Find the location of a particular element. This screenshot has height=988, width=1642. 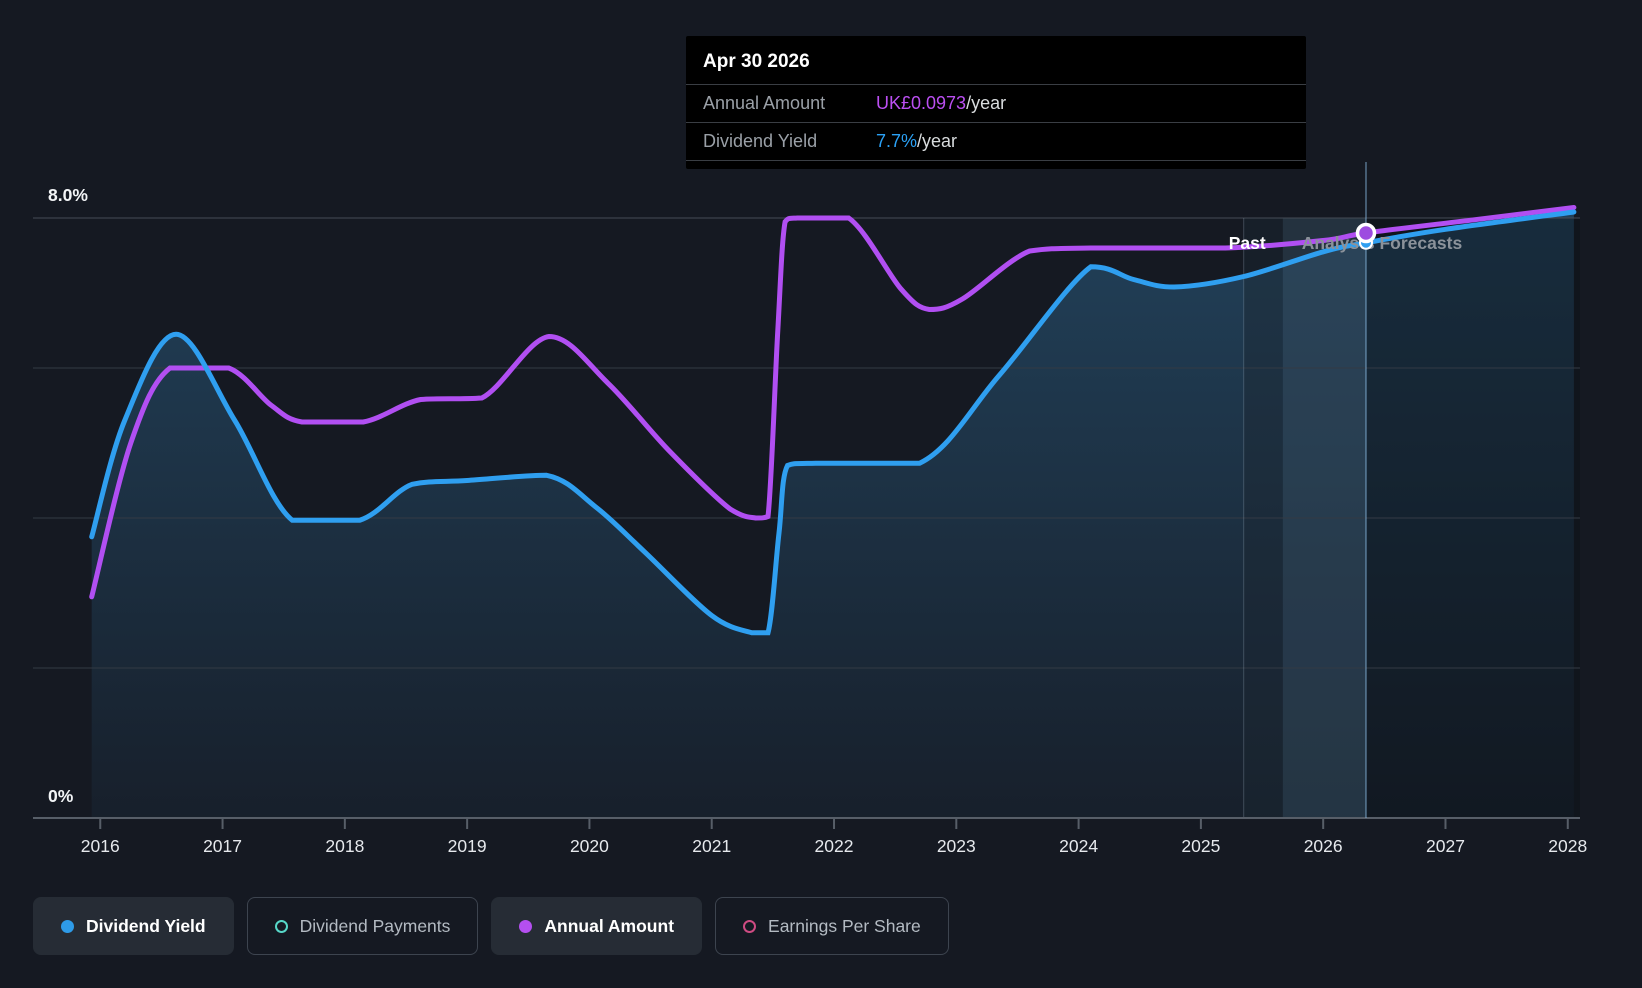

past-label: Past is located at coordinates (1247, 243).